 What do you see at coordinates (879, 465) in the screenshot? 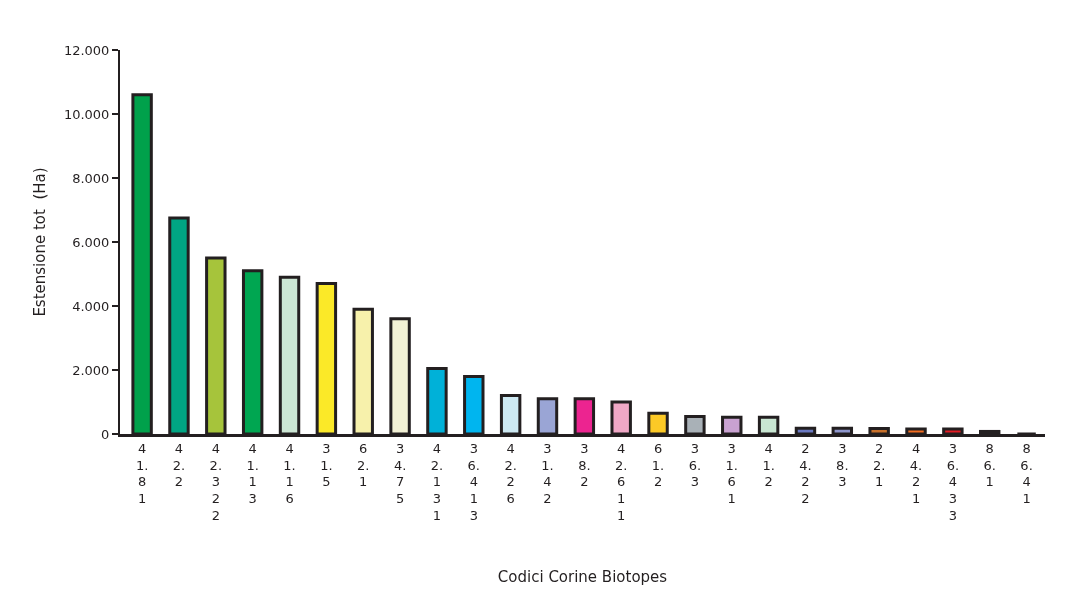
I see `x-tick-label: 22.1` at bounding box center [879, 465].